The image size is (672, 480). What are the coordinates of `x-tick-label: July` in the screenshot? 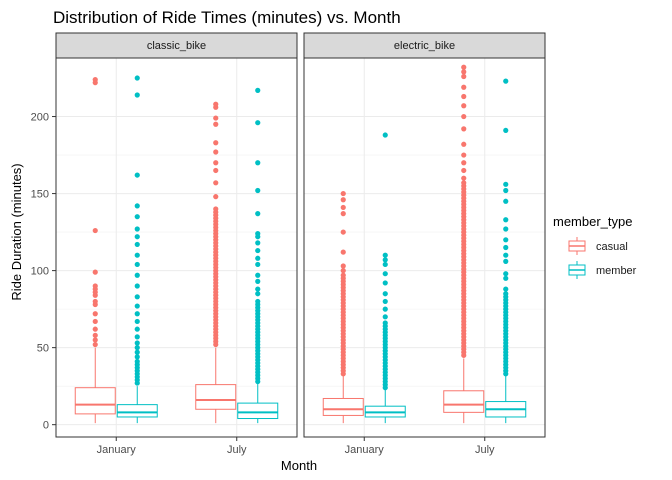 It's located at (485, 450).